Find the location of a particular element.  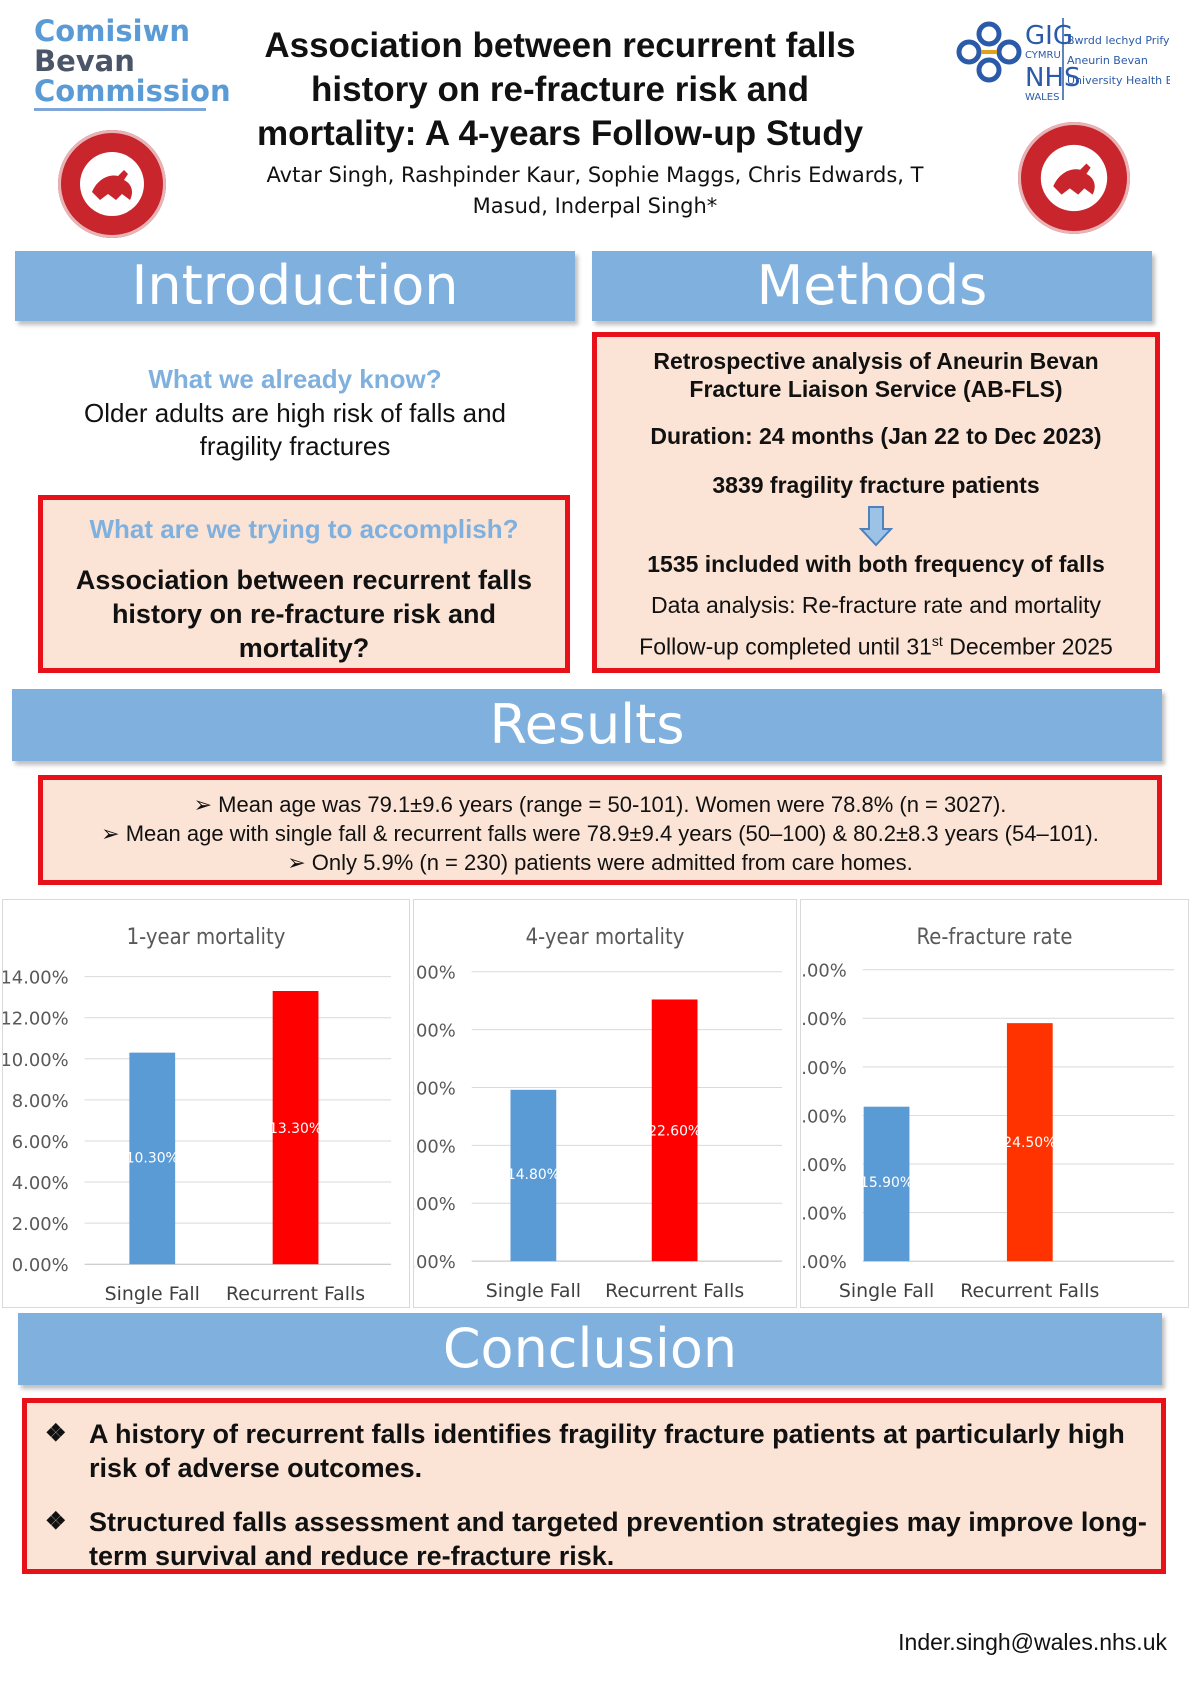

results-heading: Results is located at coordinates (587, 725).